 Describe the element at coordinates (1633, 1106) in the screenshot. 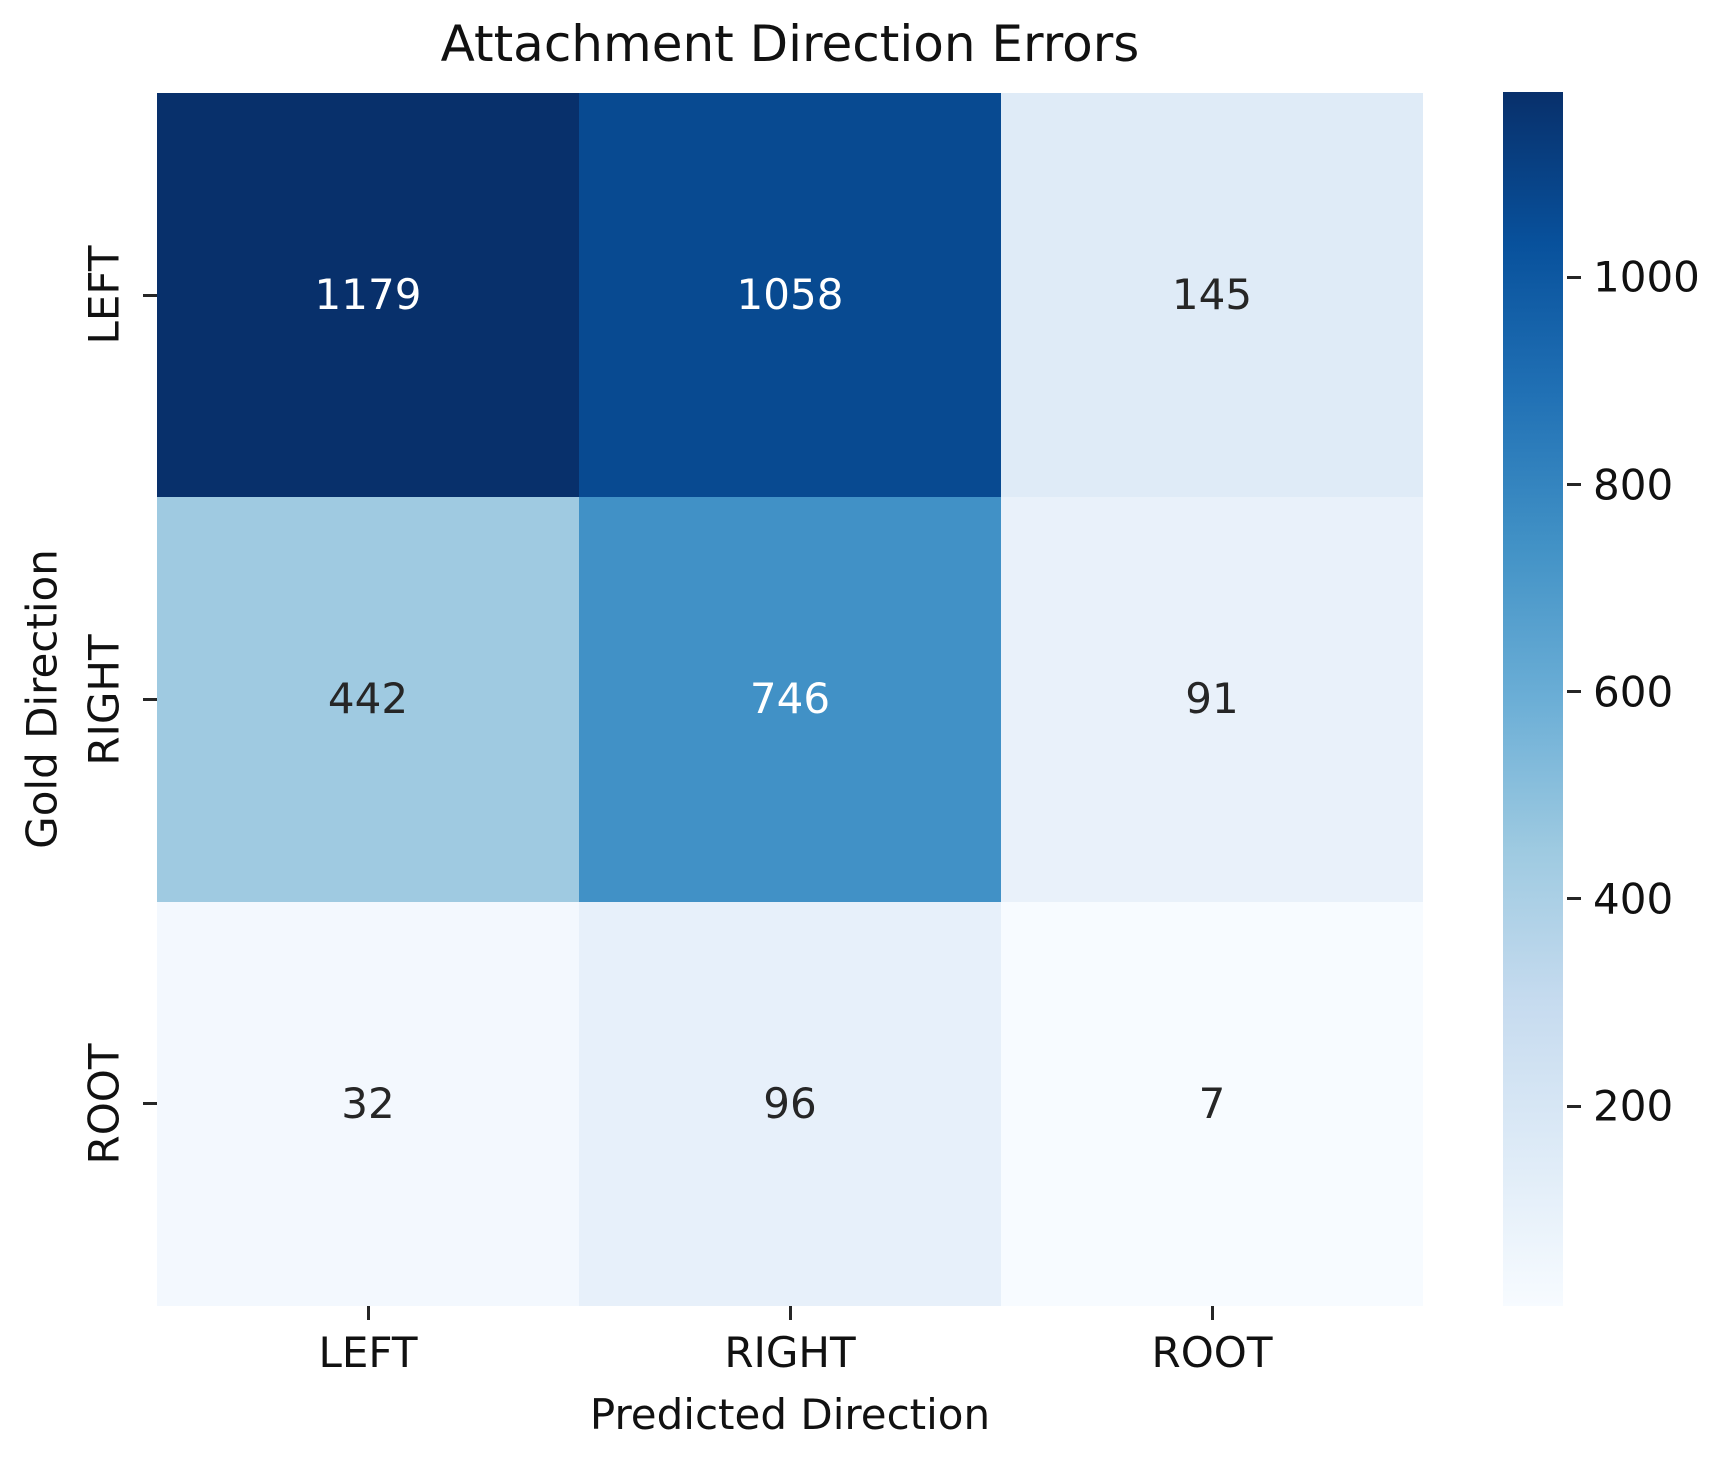

I see `colorbar-tick-label-200: 200` at that location.